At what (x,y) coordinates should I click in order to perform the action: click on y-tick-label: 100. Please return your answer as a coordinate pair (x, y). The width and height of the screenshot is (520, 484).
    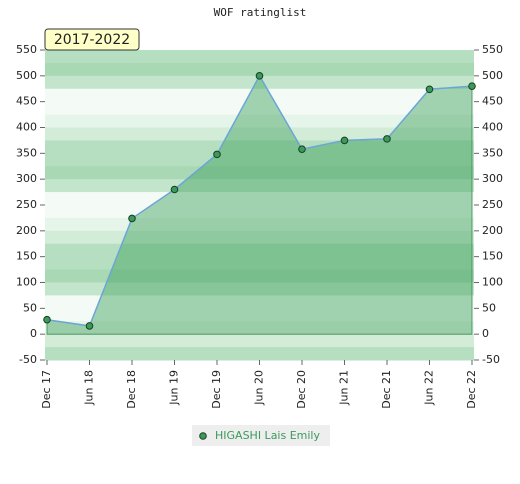
    Looking at the image, I should click on (26, 282).